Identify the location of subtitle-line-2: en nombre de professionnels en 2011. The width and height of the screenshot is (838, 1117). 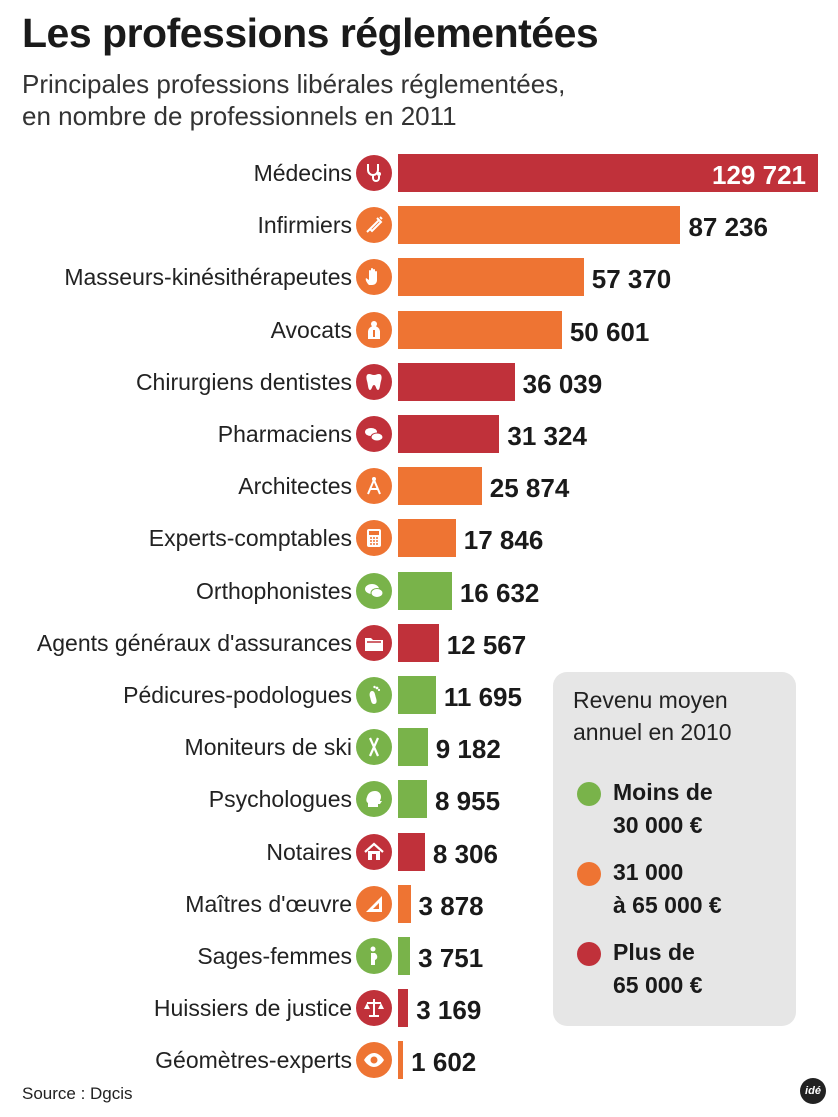
(239, 116).